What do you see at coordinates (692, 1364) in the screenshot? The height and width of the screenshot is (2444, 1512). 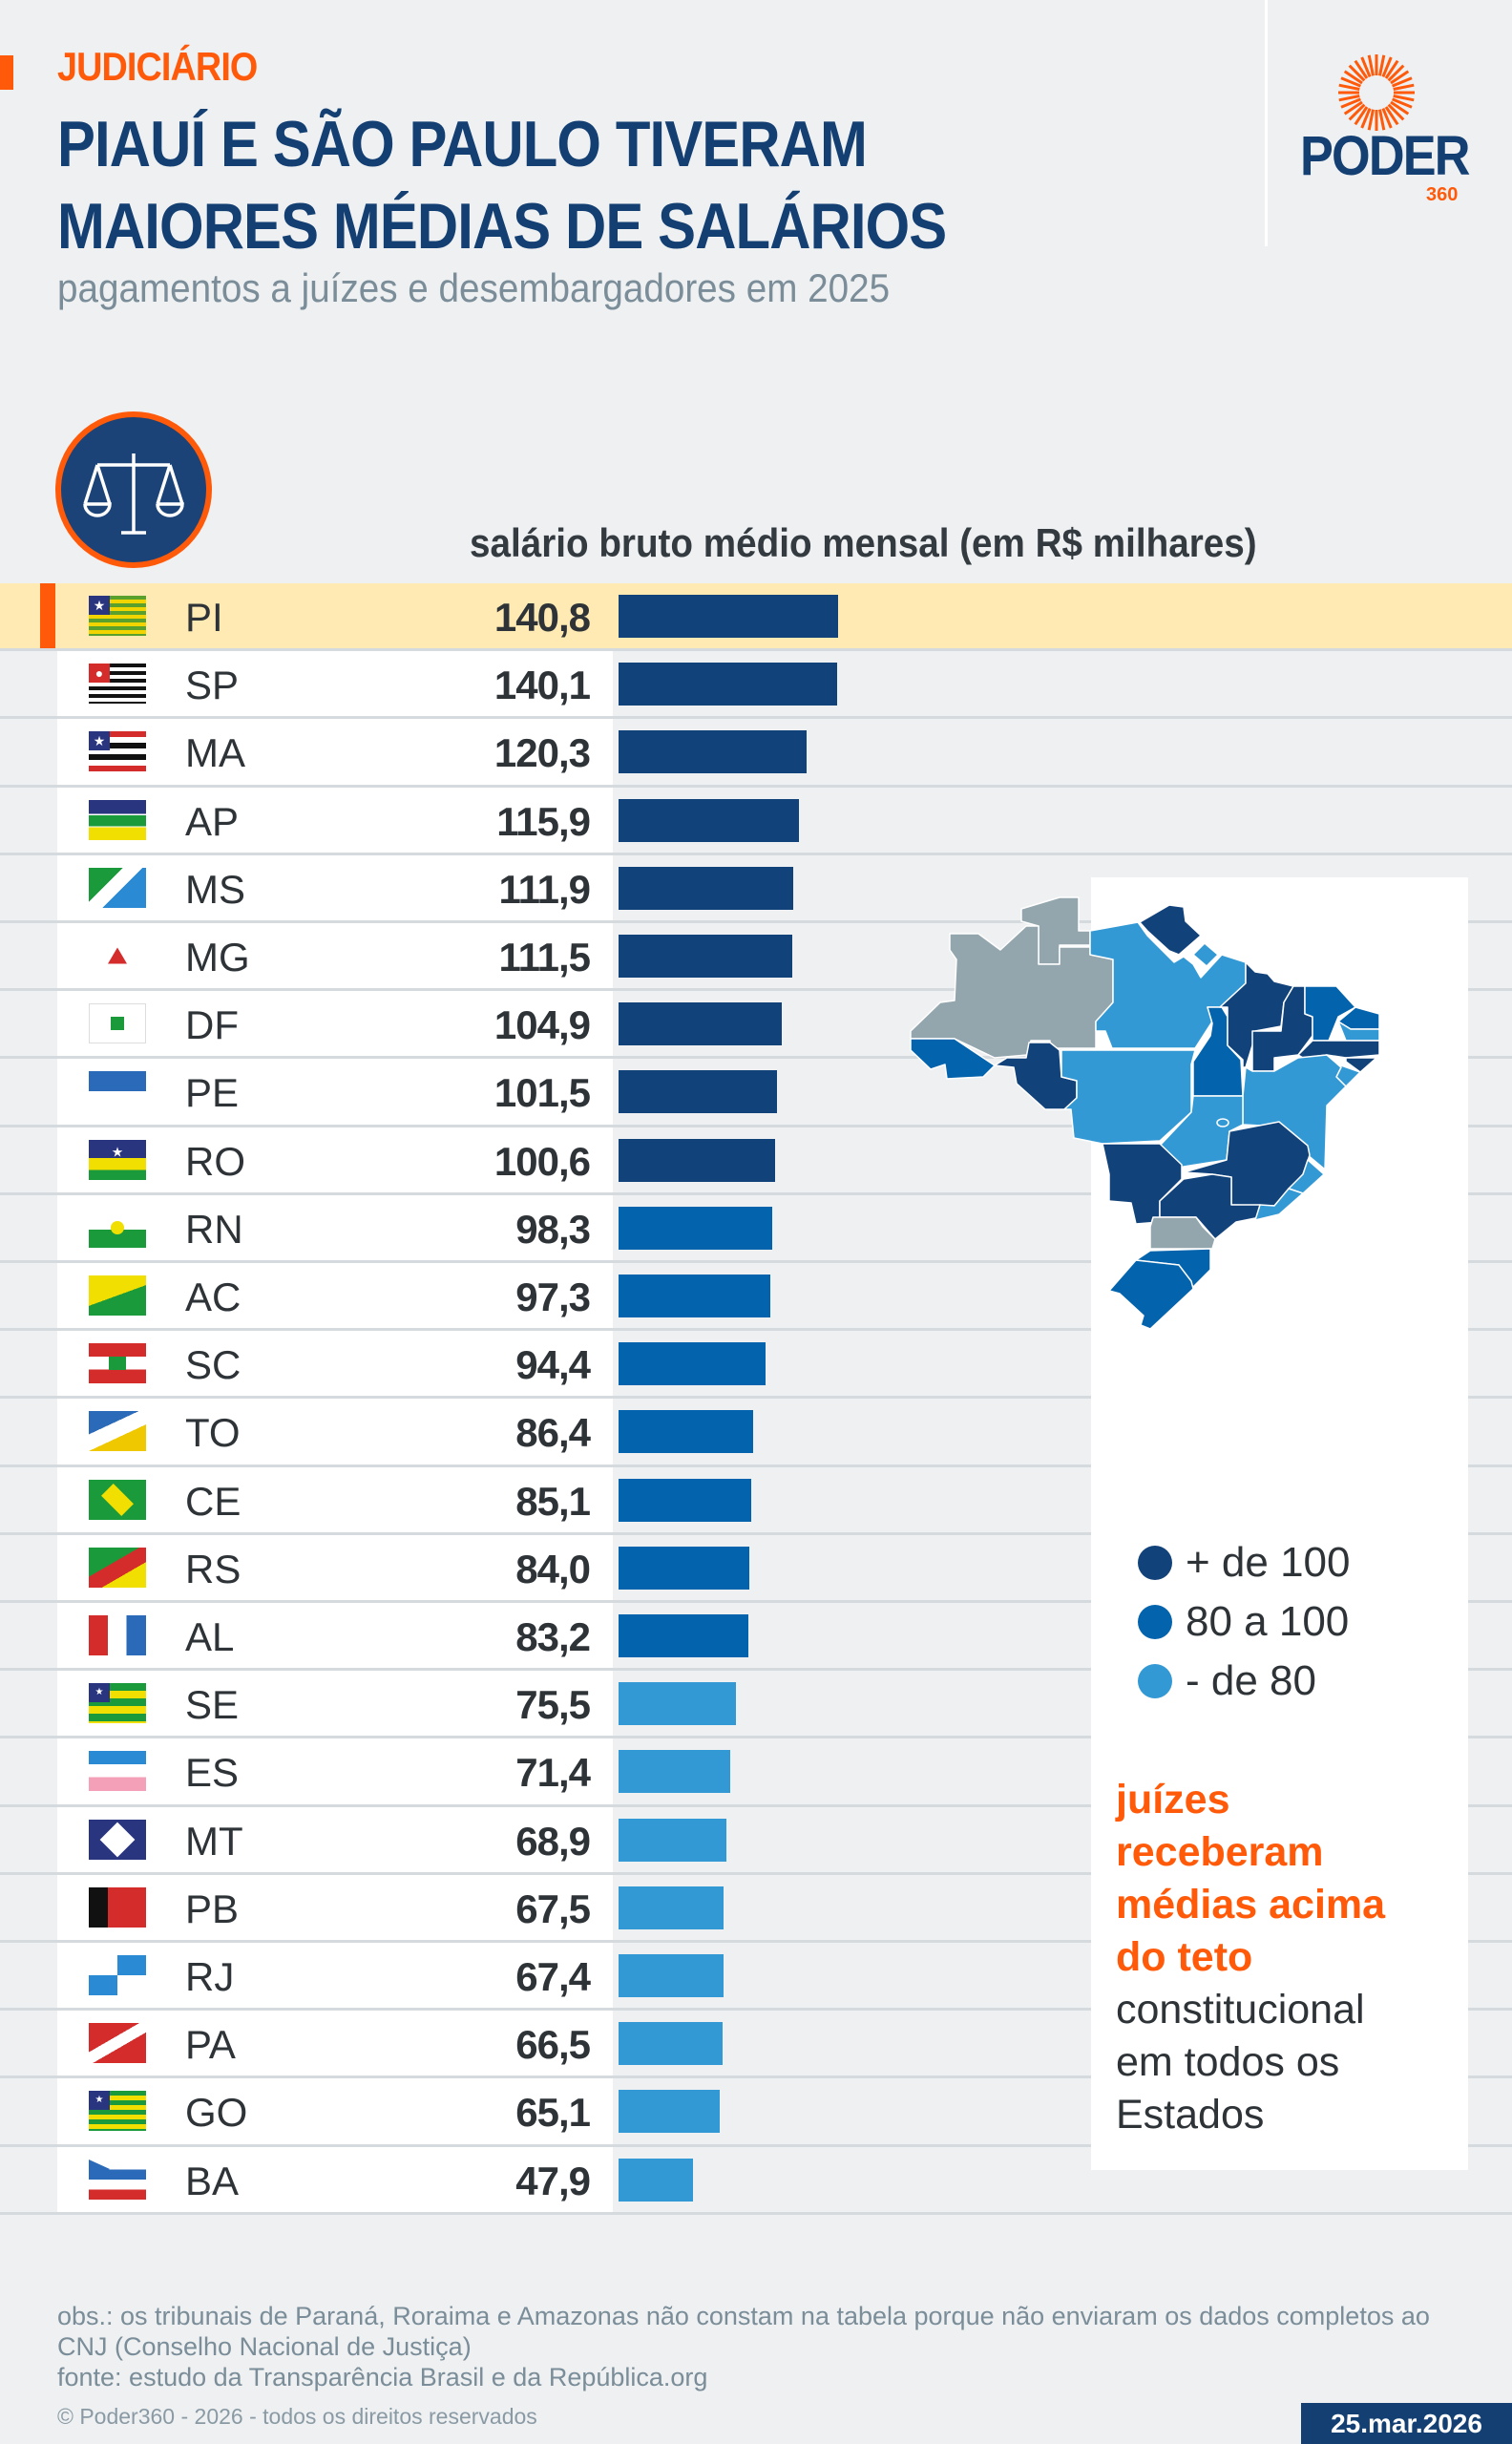 I see `bar-sc` at bounding box center [692, 1364].